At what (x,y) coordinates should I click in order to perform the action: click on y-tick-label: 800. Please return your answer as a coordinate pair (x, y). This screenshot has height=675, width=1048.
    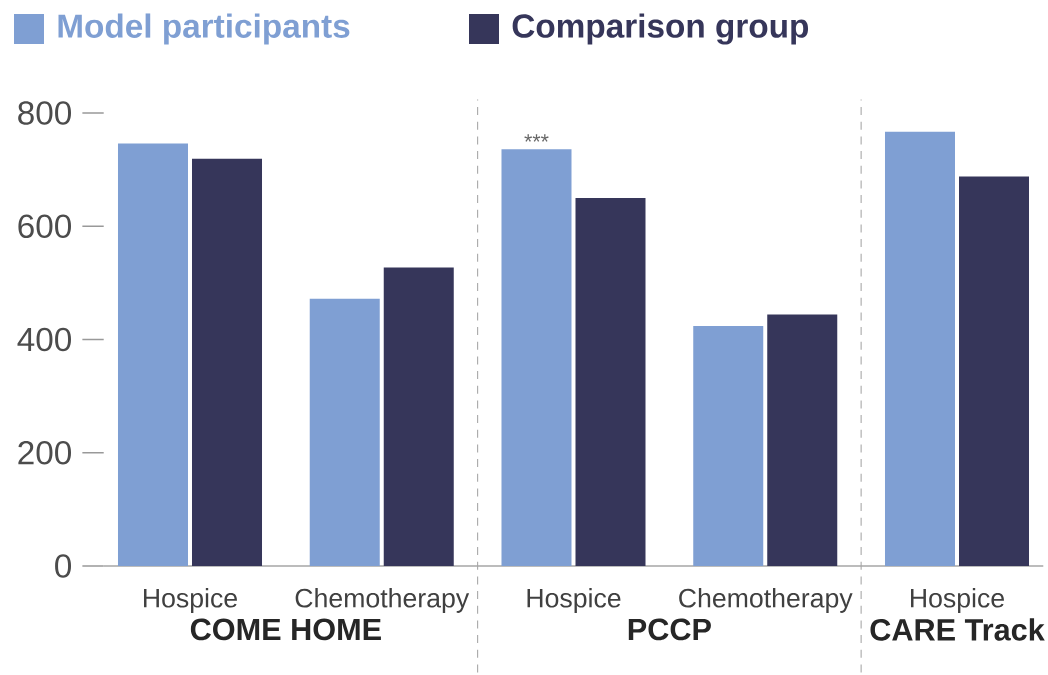
    Looking at the image, I should click on (45, 113).